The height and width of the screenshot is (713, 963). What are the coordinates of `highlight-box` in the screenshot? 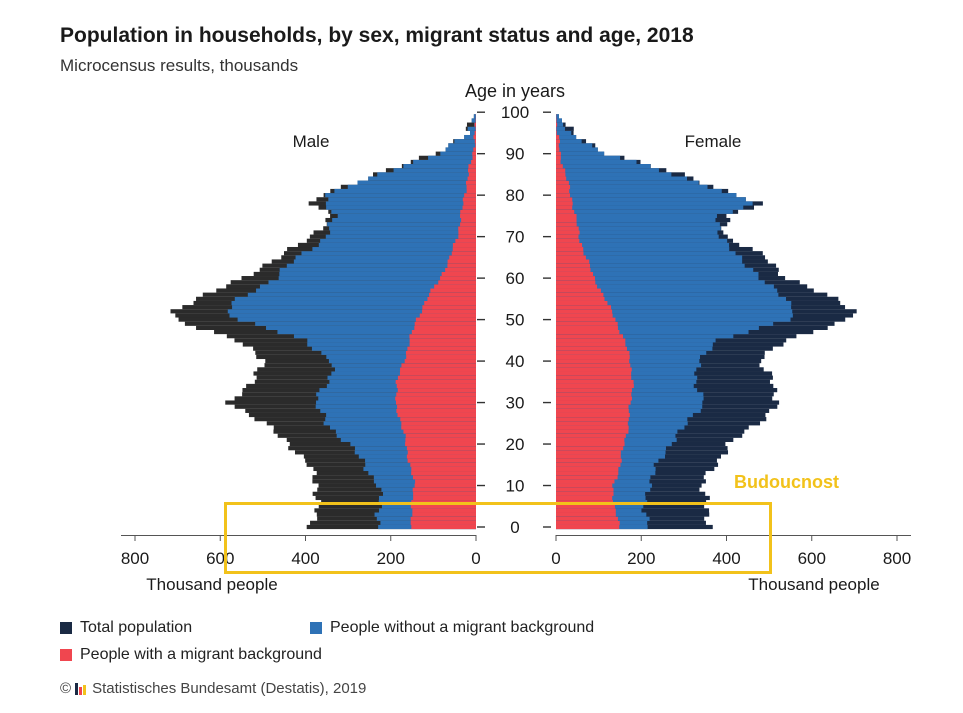 It's located at (498, 538).